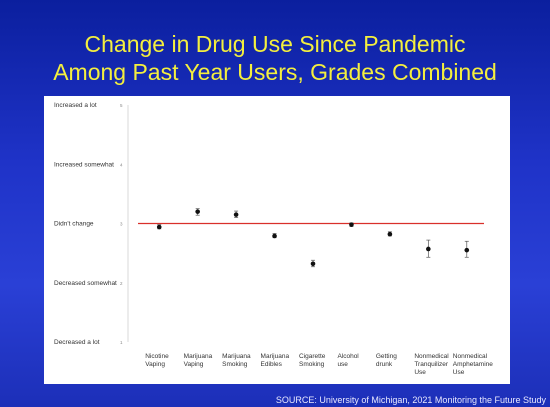  I want to click on y-tick-label-4: Decreased a lot, so click(77, 342).